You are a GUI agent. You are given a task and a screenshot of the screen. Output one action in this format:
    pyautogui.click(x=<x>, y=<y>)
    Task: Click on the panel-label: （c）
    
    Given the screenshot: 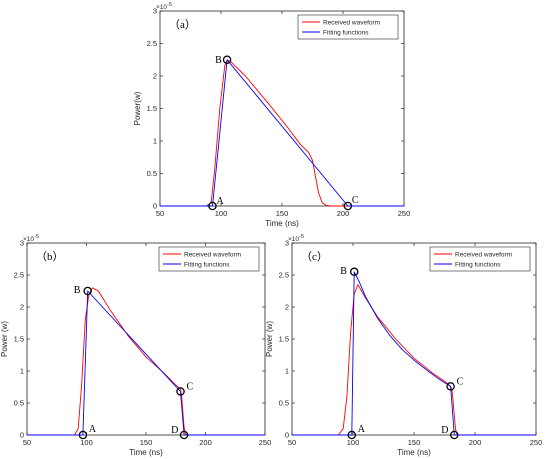 What is the action you would take?
    pyautogui.click(x=314, y=256)
    